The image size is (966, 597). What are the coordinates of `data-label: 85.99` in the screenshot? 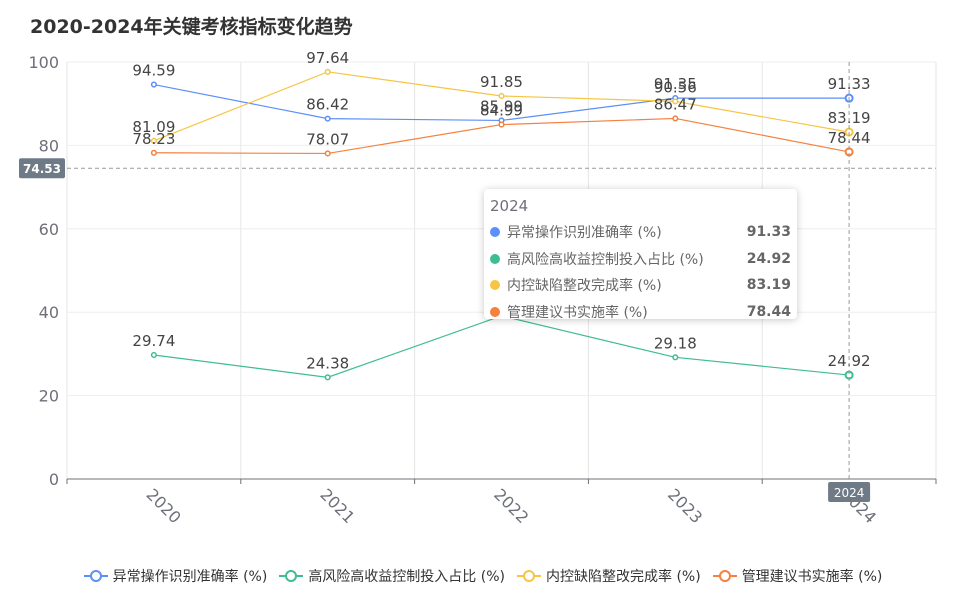 It's located at (501, 106).